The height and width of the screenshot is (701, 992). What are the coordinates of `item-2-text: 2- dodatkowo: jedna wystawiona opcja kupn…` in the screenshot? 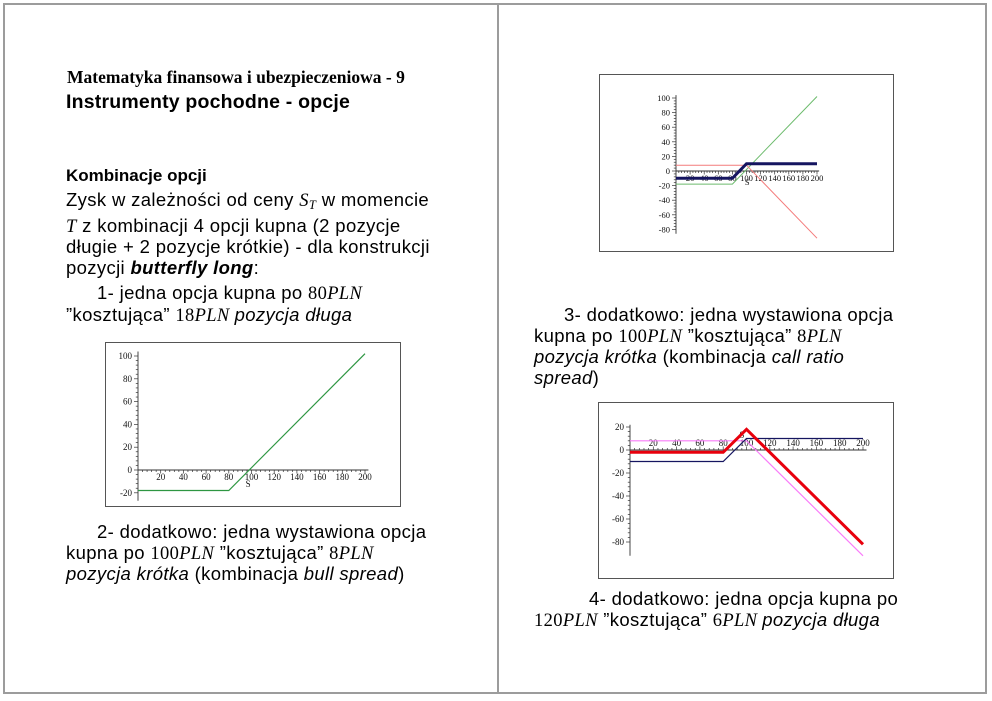 It's located at (246, 552).